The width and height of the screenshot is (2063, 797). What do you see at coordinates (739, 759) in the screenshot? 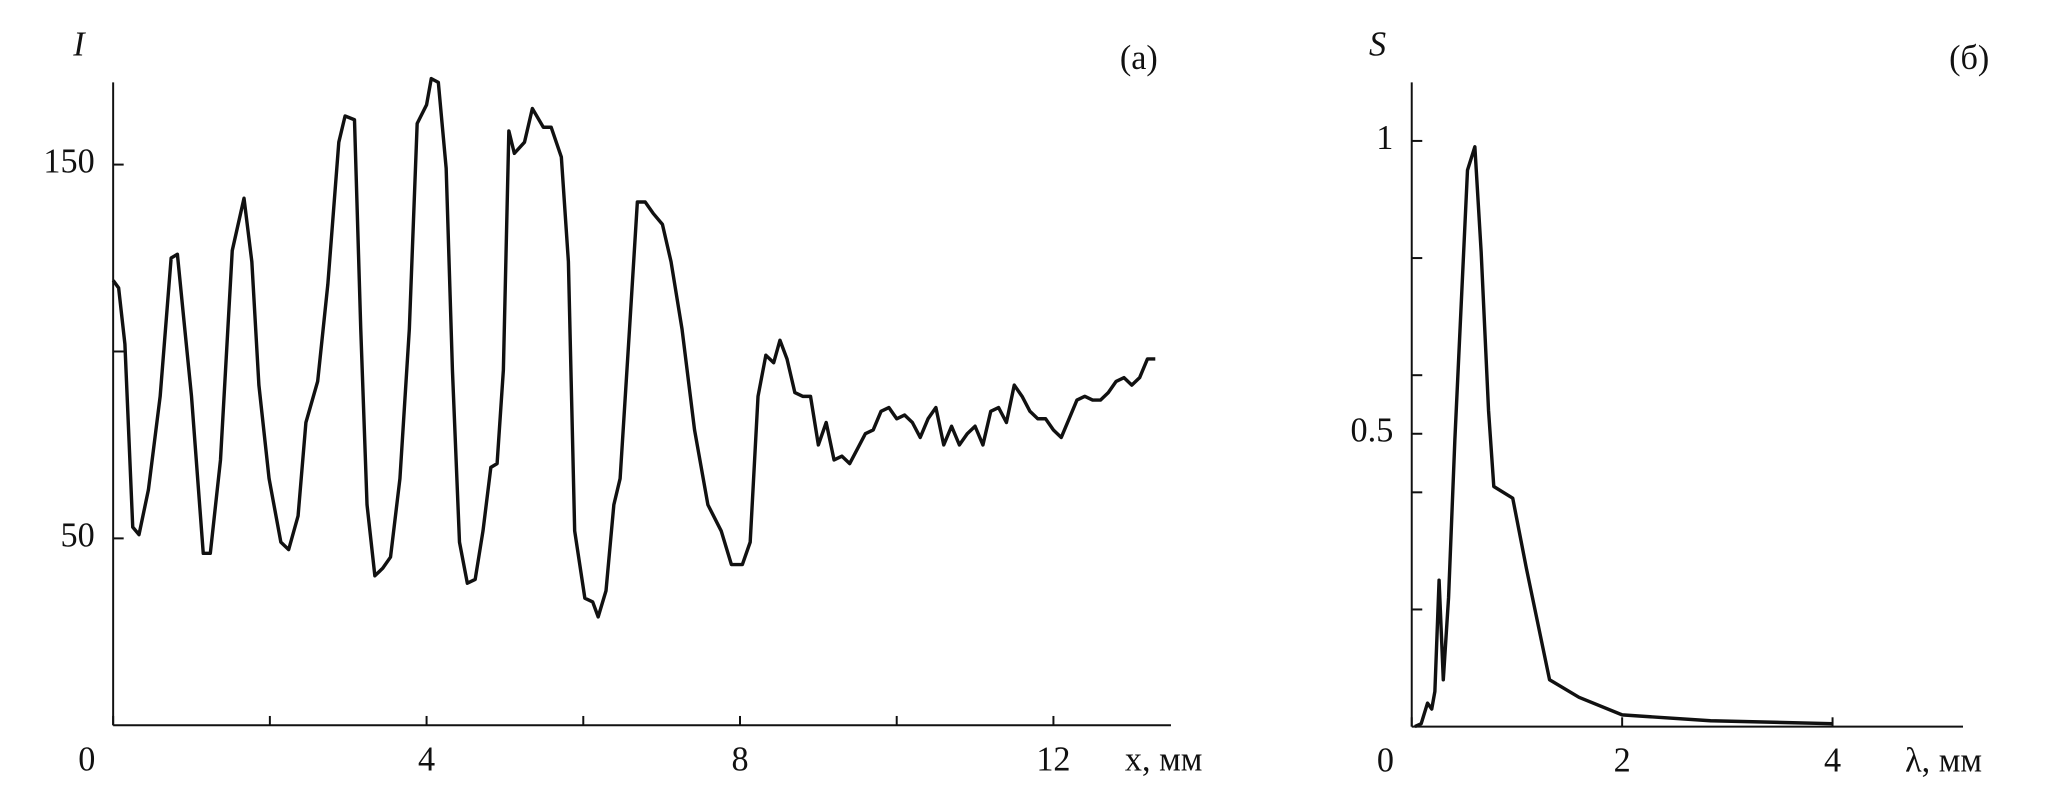
I see `x-tick-label: 8` at bounding box center [739, 759].